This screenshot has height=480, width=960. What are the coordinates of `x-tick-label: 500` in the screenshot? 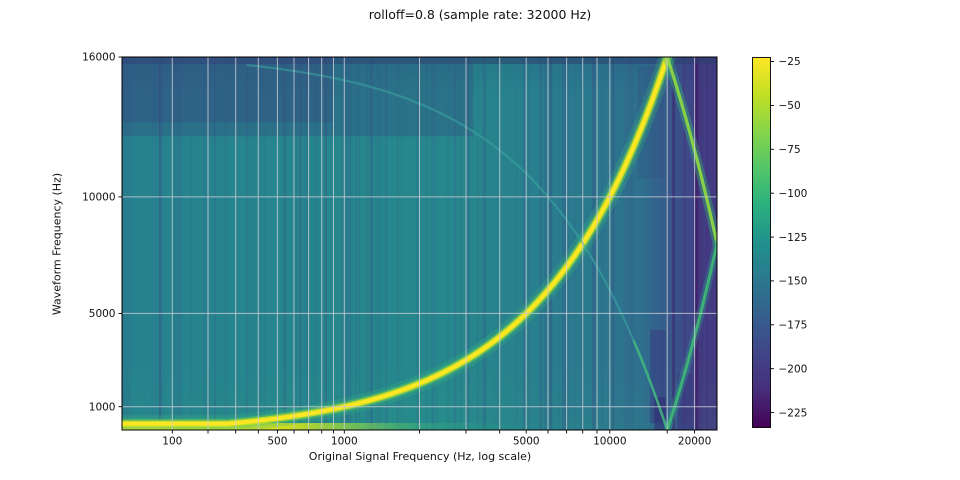 It's located at (277, 442).